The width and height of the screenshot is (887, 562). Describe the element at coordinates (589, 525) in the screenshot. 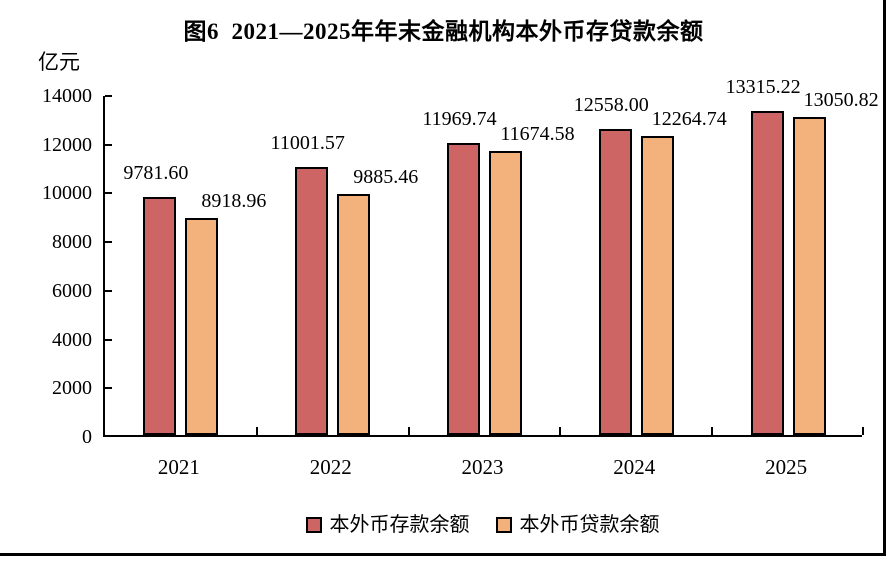

I see `legend-label: 本外币贷款余额` at that location.